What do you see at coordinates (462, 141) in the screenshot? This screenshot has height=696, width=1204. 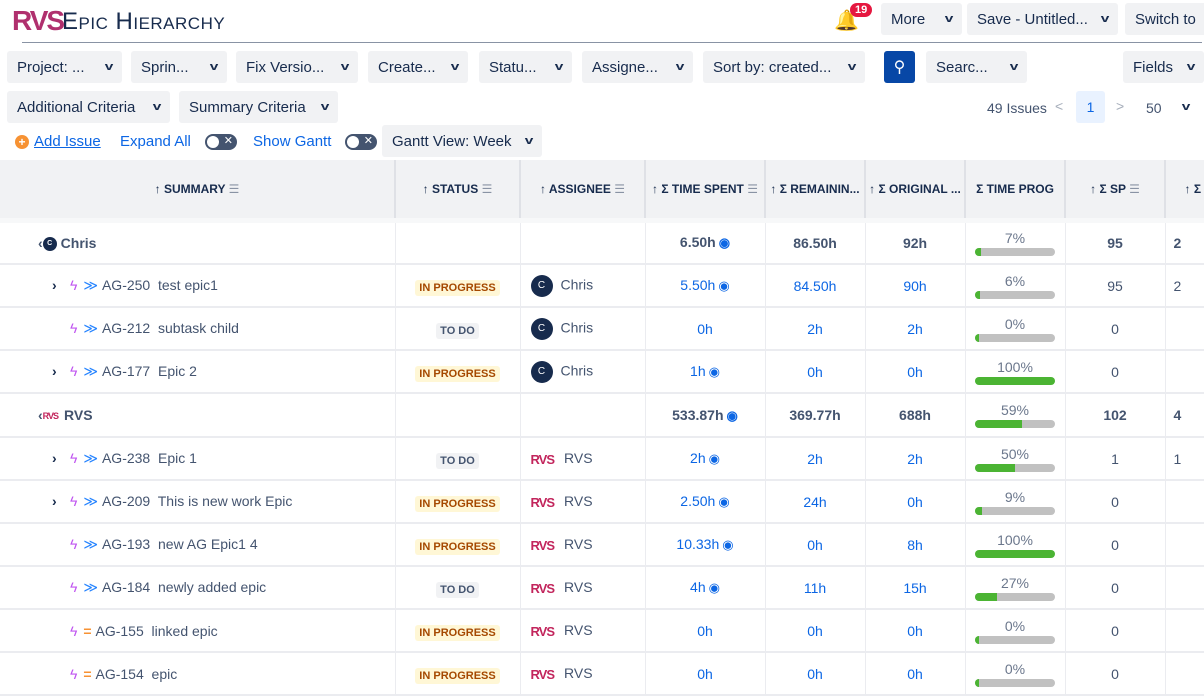 I see `gantt-view-dropdown: Gantt View: Week v` at bounding box center [462, 141].